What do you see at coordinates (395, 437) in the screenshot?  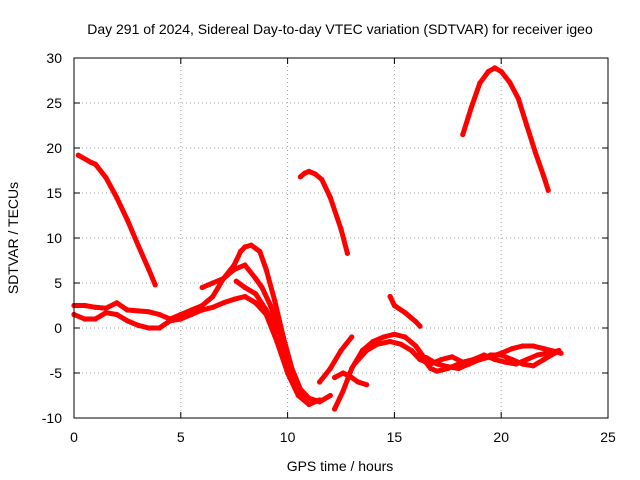 I see `x-tick-label: 15` at bounding box center [395, 437].